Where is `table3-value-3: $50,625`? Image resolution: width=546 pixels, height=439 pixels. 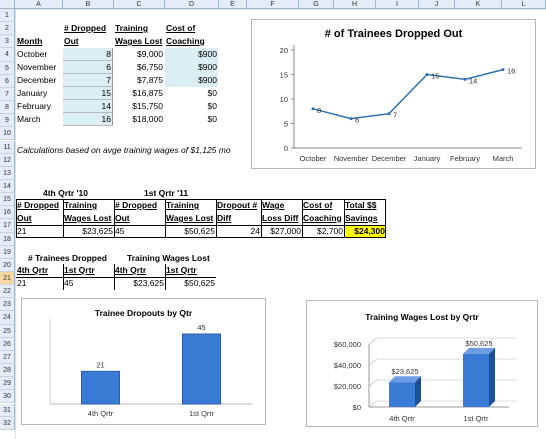
table3-value-3: $50,625 is located at coordinates (199, 283).